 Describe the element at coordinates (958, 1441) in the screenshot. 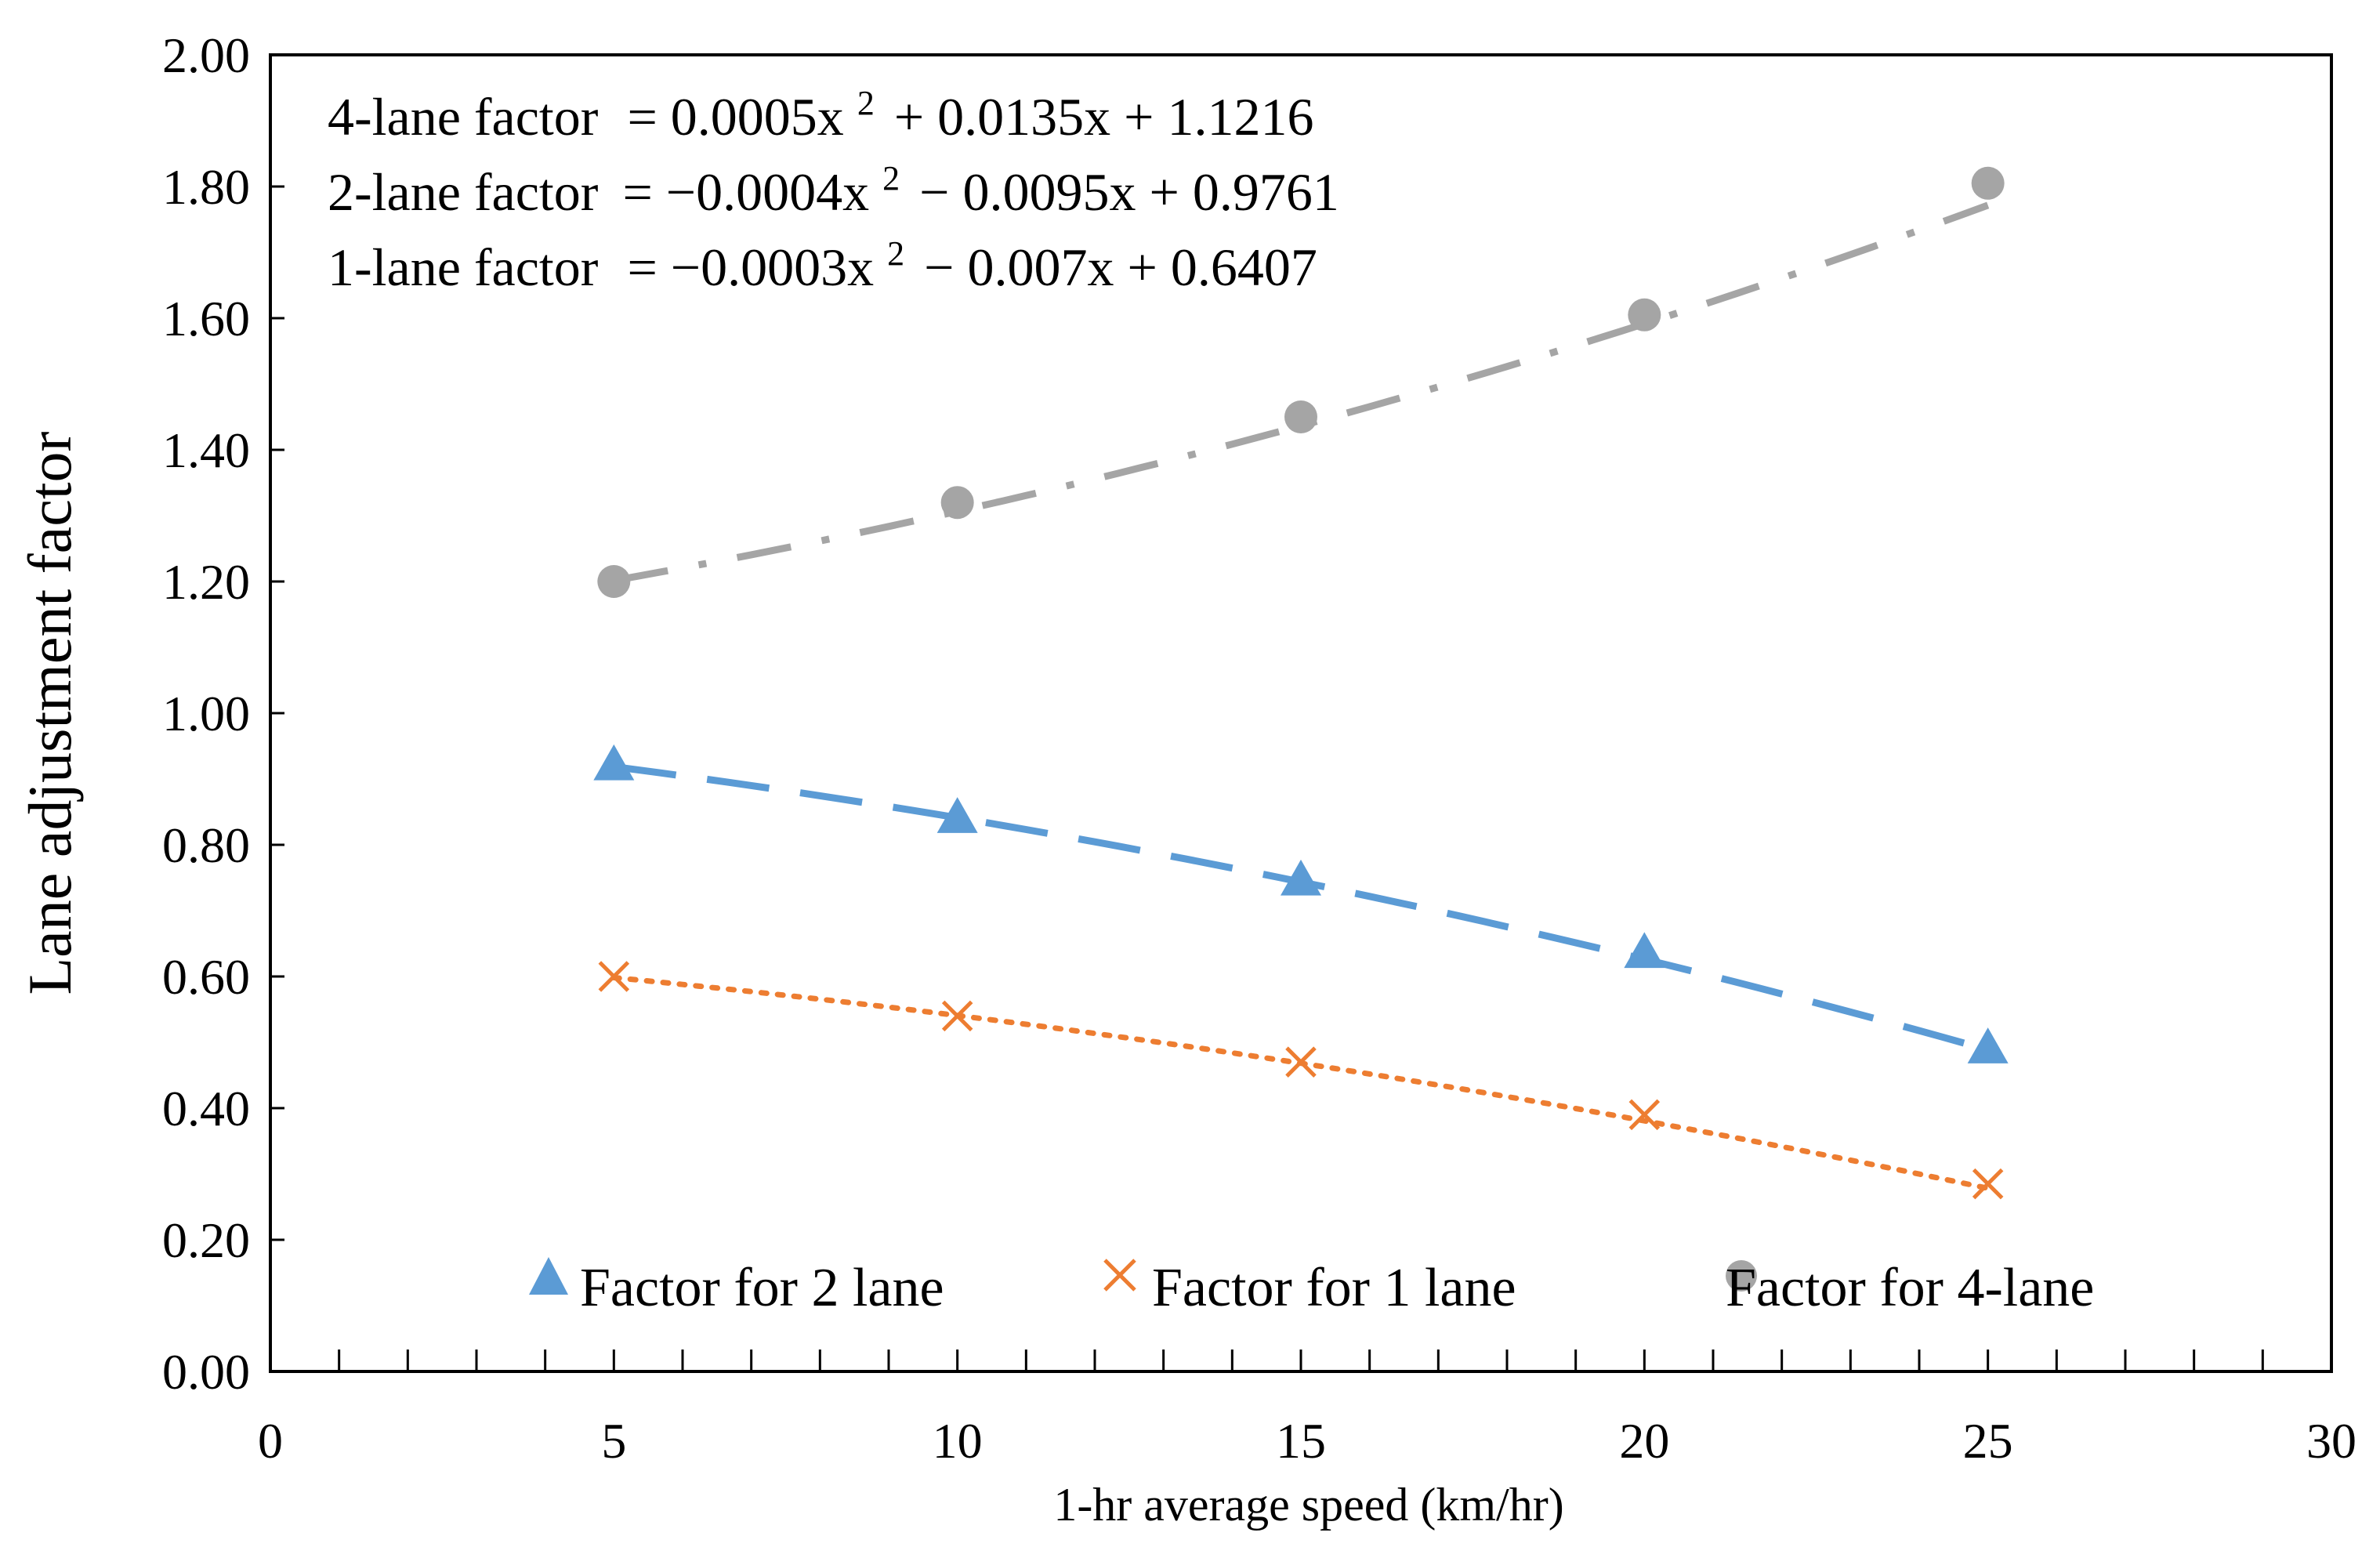

I see `x-tick-label: 10` at that location.